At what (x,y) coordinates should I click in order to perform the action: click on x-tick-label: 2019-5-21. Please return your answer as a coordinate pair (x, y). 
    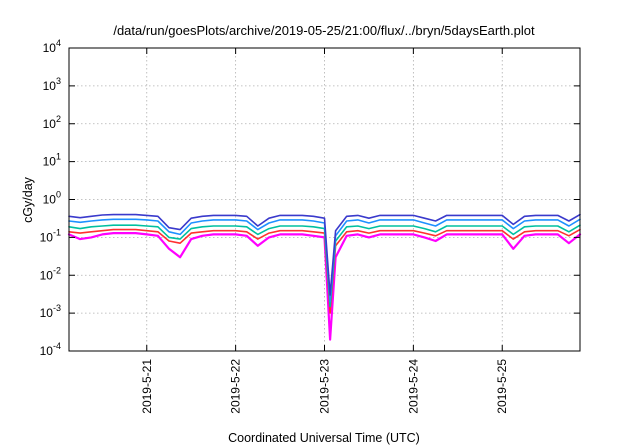
    Looking at the image, I should click on (147, 386).